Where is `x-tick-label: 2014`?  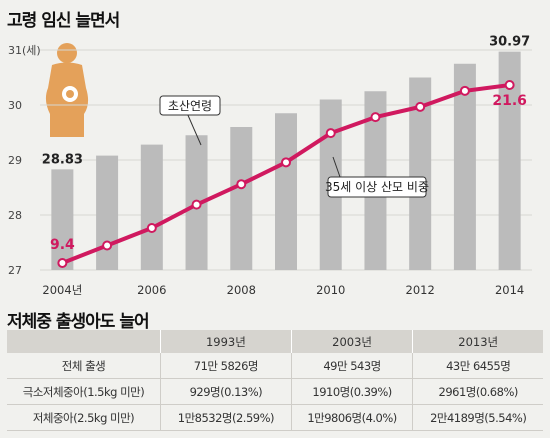
x-tick-label: 2014 is located at coordinates (509, 290).